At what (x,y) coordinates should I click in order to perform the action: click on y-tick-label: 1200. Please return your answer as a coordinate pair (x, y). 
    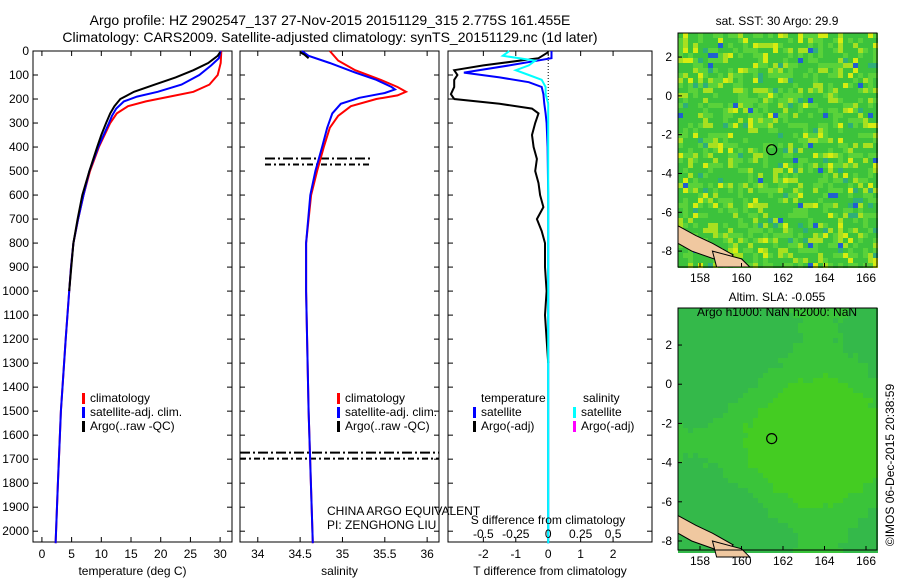
    Looking at the image, I should click on (15, 339).